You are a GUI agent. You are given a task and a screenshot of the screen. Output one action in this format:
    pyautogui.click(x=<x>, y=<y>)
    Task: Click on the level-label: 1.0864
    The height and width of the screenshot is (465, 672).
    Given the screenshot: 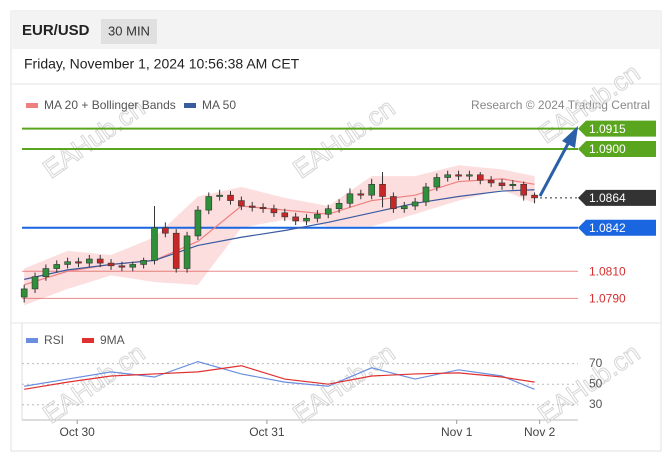 What is the action you would take?
    pyautogui.click(x=607, y=198)
    